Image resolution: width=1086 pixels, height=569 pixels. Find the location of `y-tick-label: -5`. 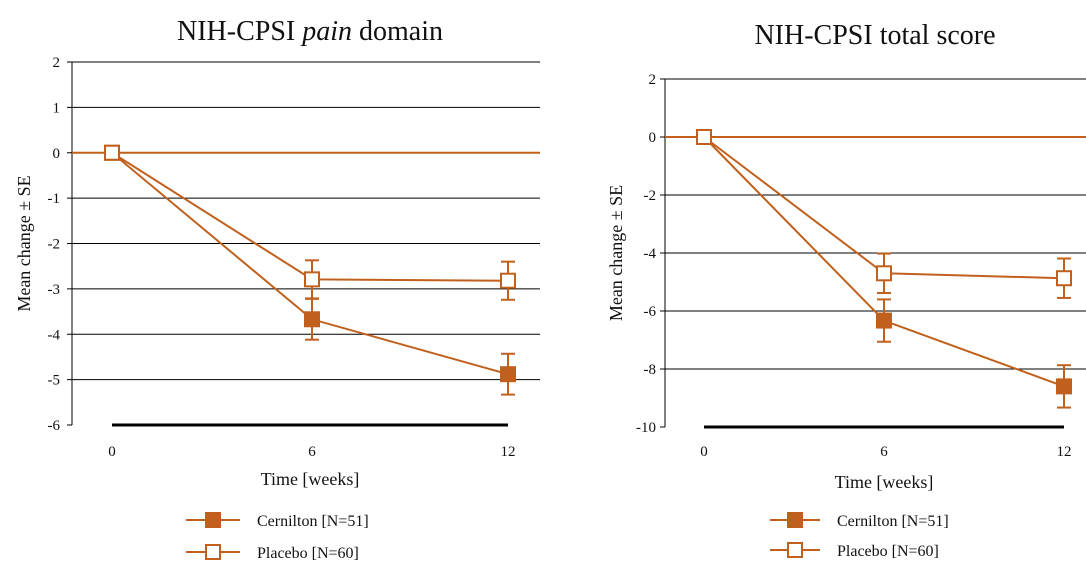

y-tick-label: -5 is located at coordinates (54, 381).